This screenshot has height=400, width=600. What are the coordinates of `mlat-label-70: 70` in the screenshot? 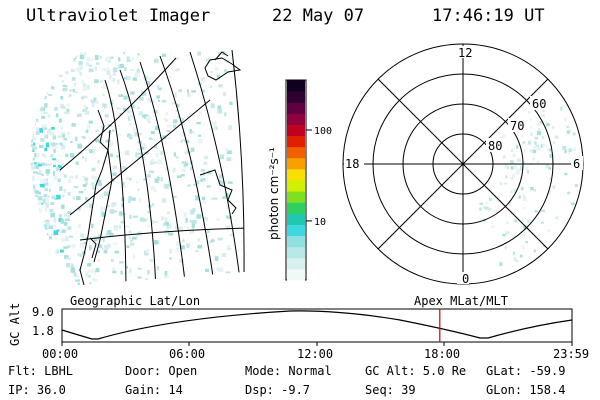 It's located at (517, 126).